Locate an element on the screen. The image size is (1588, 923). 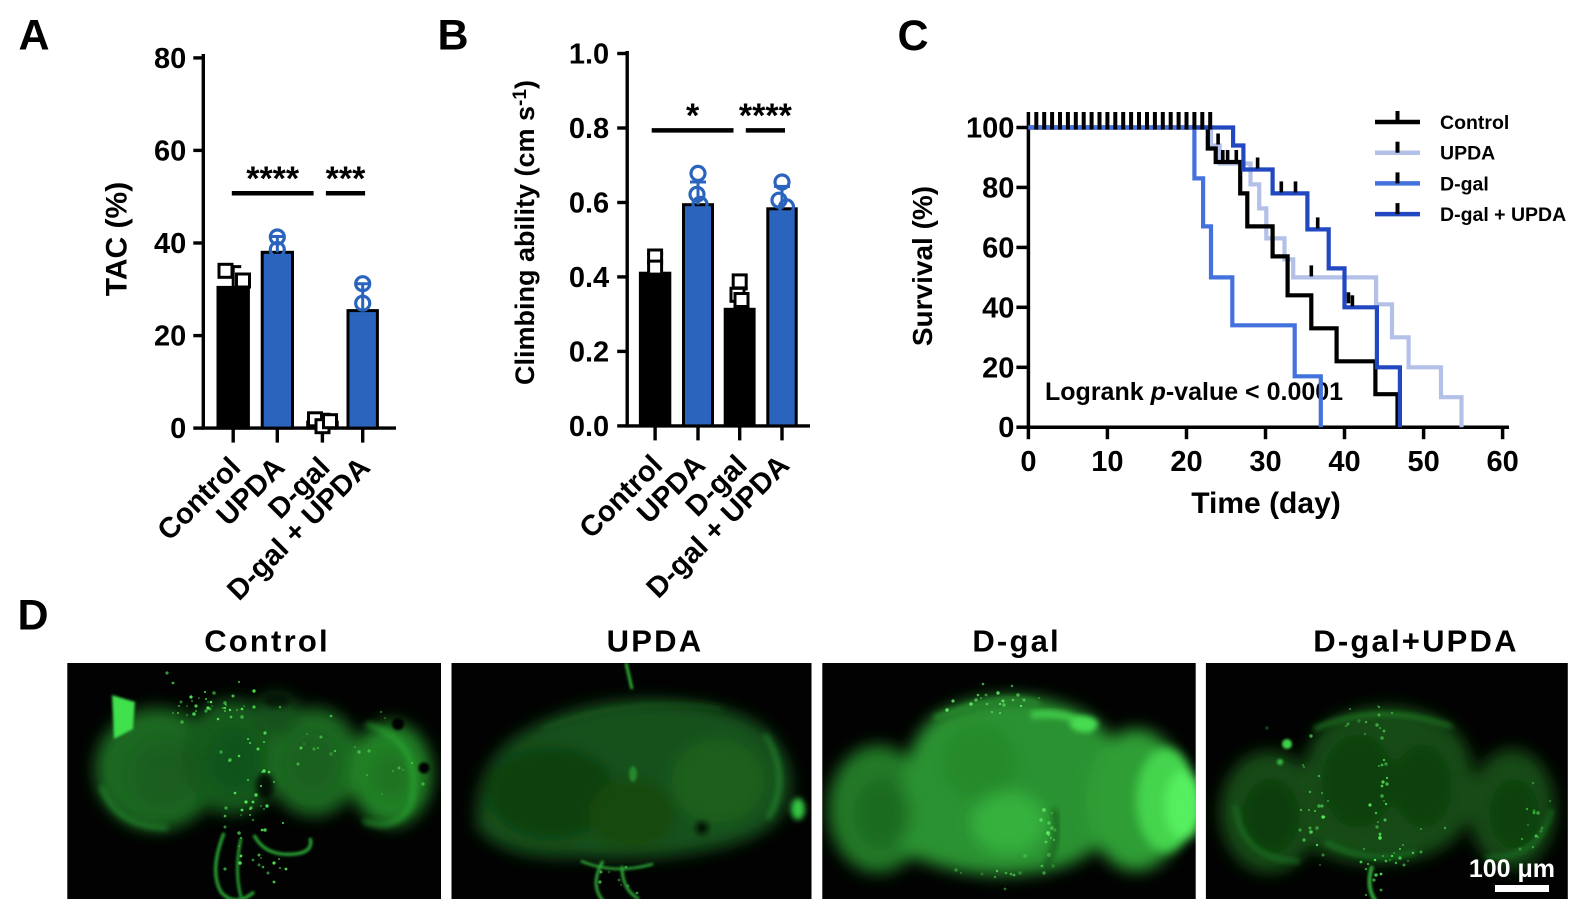
svg-text: Survival (%) is located at coordinates (922, 266).